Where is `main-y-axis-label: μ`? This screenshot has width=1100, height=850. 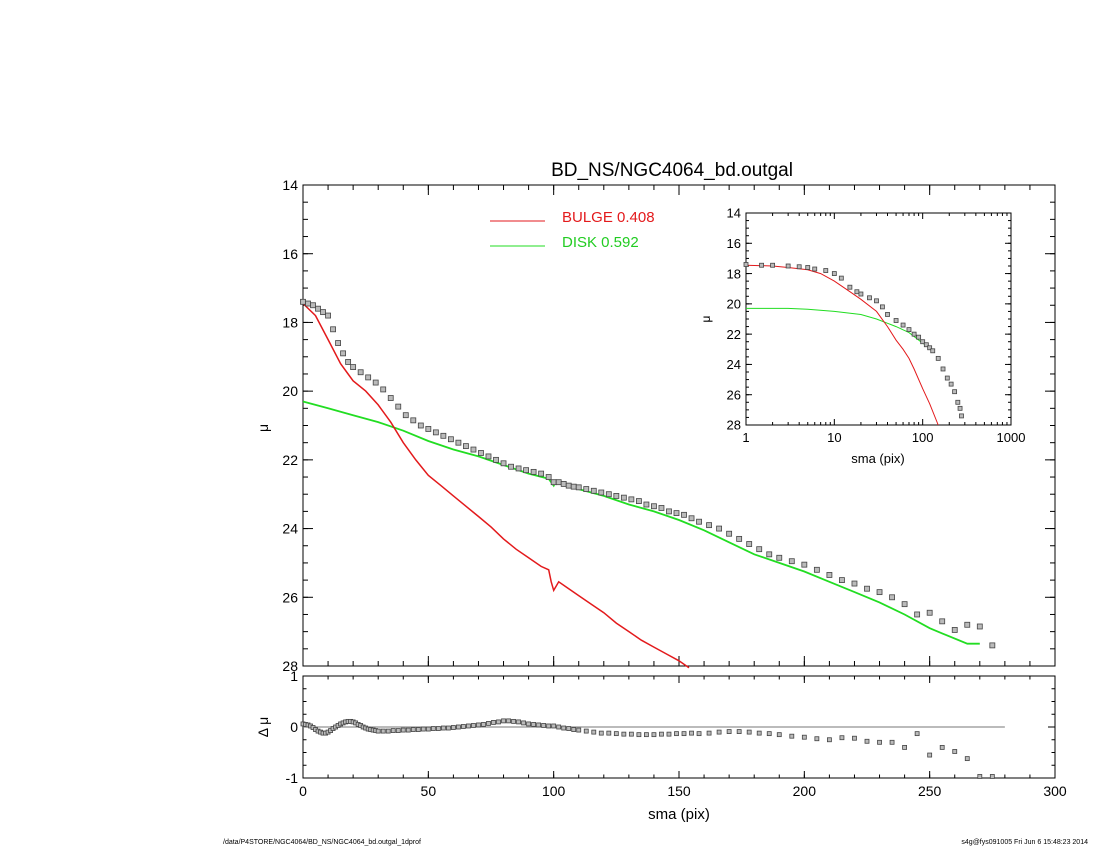
main-y-axis-label: μ is located at coordinates (263, 428).